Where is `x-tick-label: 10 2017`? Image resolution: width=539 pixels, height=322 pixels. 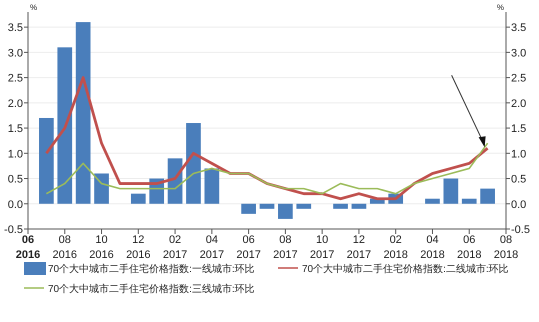 x-tick-label: 10 2017 is located at coordinates (322, 247).